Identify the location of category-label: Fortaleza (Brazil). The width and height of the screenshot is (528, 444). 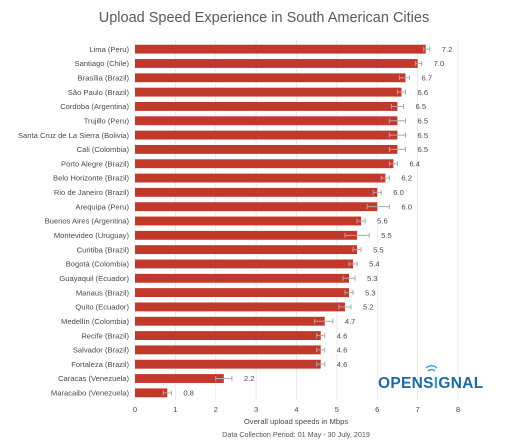
(100, 364).